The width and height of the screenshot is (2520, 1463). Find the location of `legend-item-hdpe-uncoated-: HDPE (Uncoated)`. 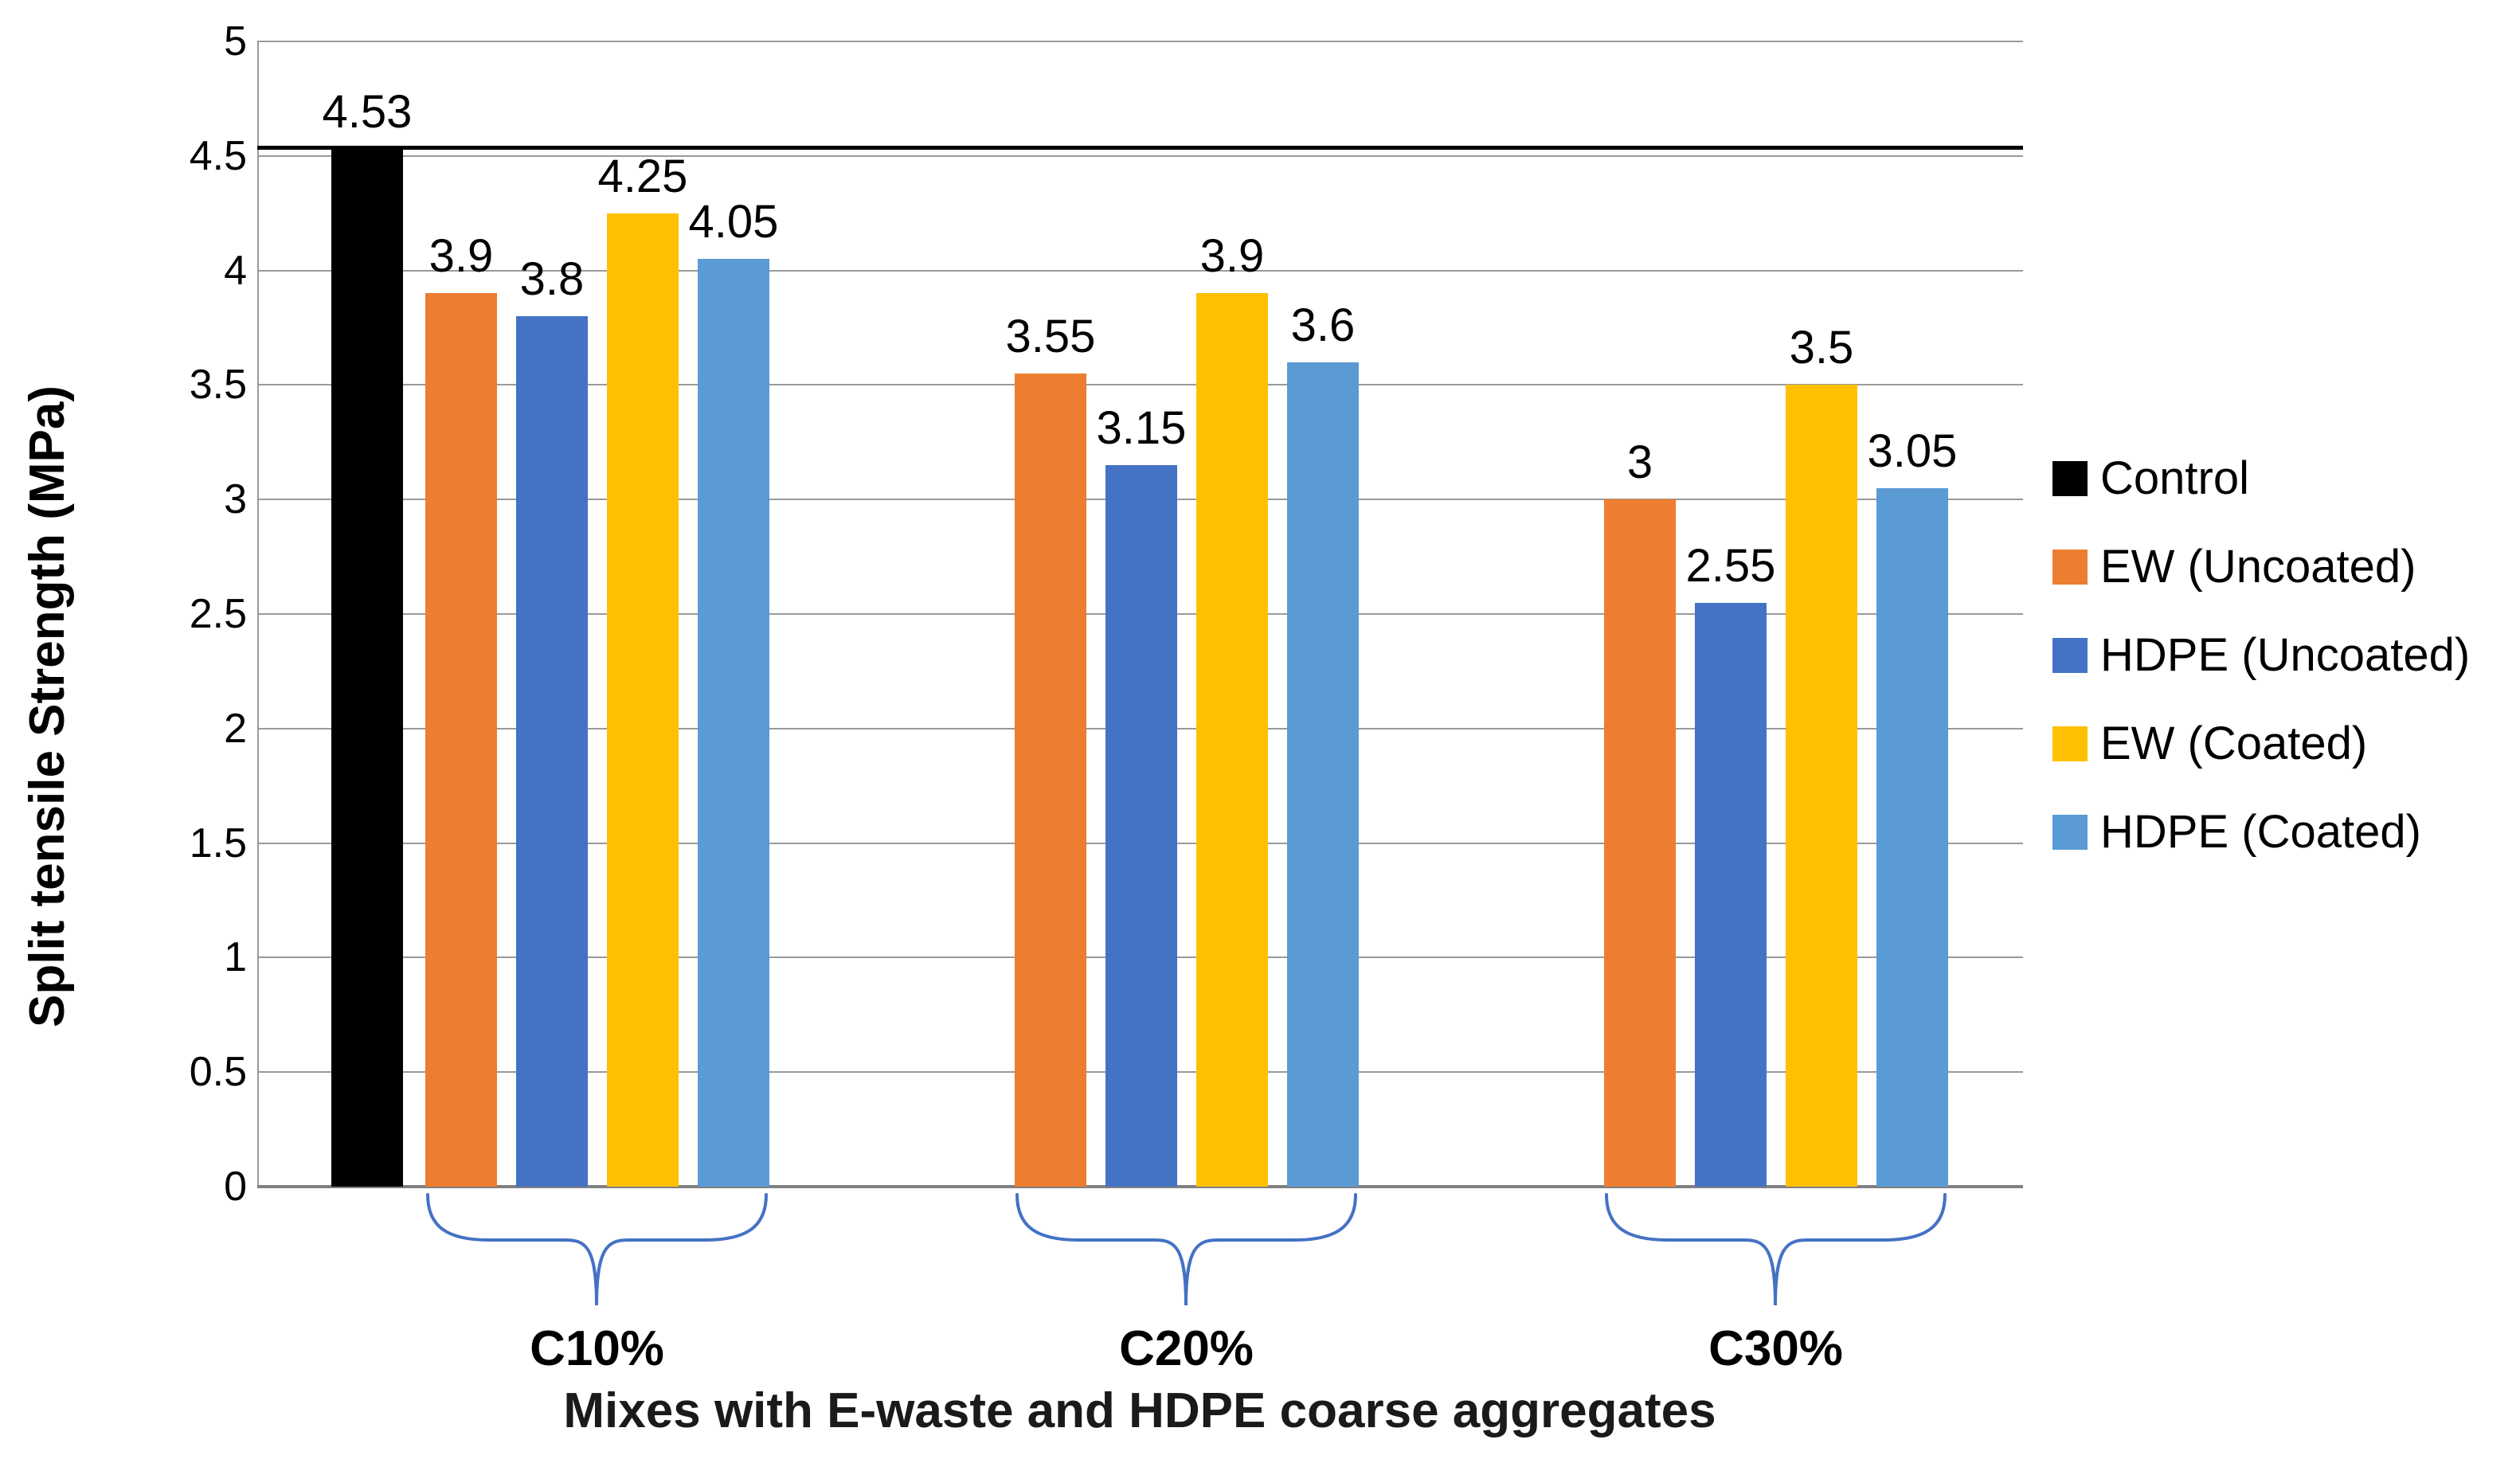

legend-item-hdpe-uncoated-: HDPE (Uncoated) is located at coordinates (2261, 655).